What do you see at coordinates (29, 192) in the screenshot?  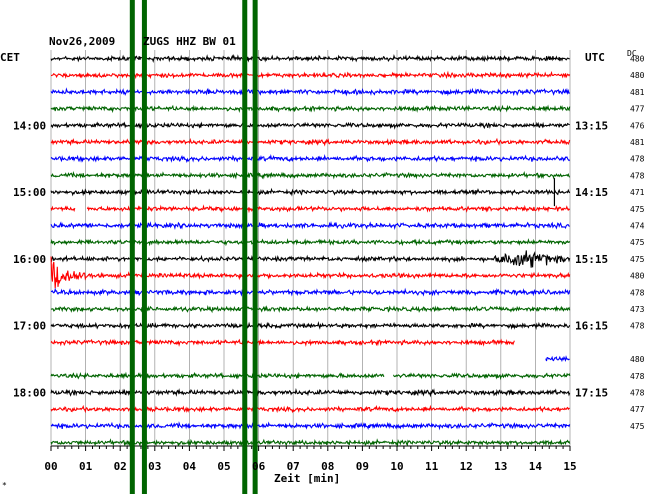 I see `cet-time-label: 15:00` at bounding box center [29, 192].